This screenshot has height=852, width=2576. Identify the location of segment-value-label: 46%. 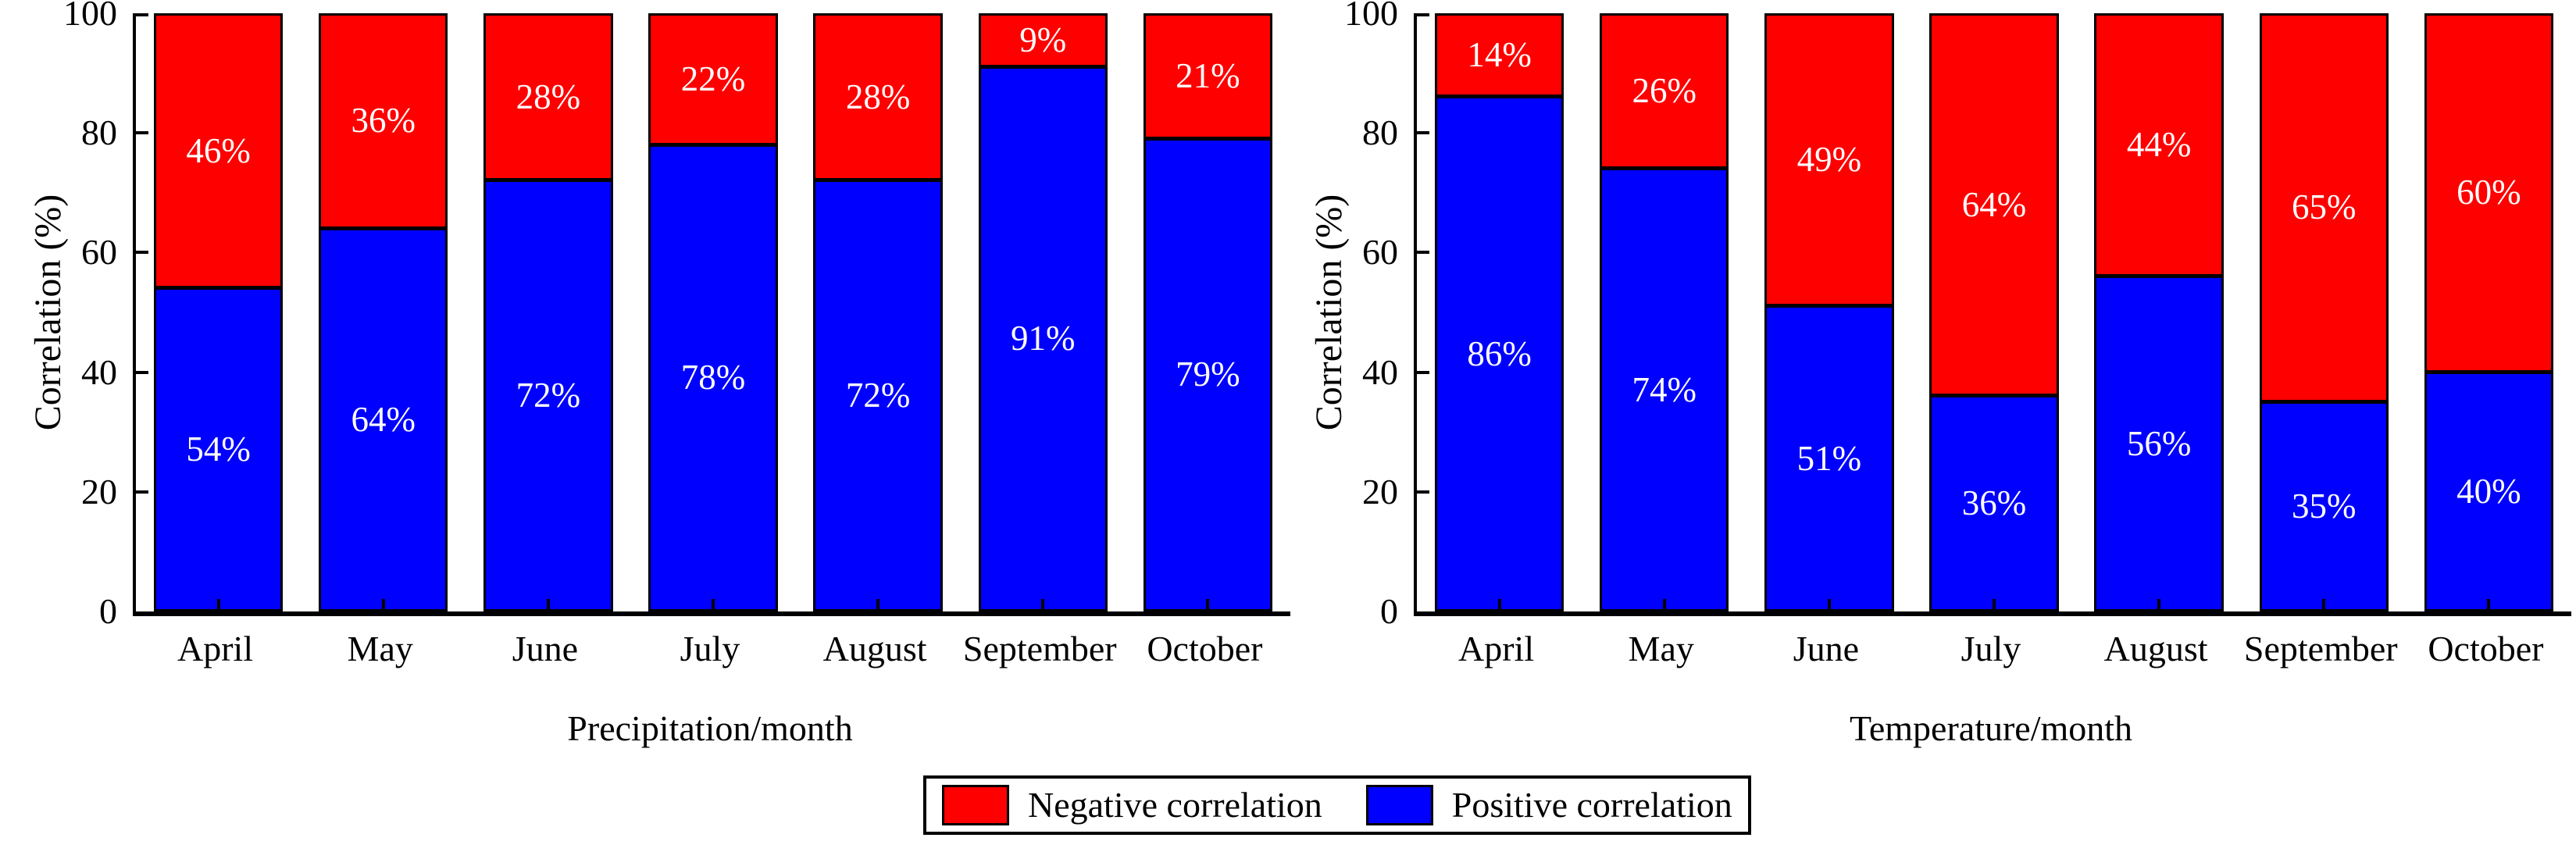
(218, 150).